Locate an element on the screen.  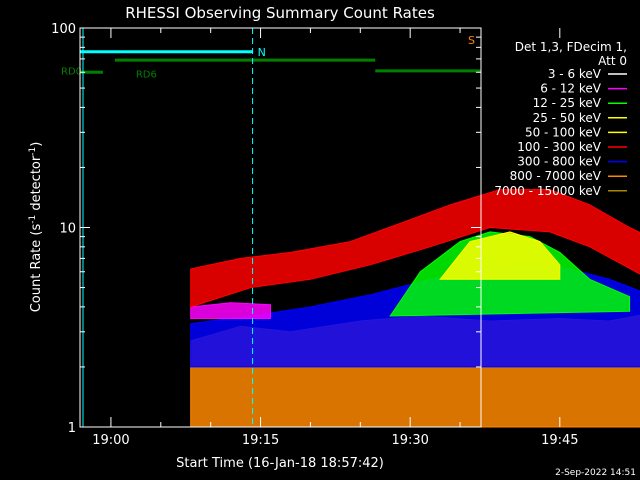
legend-label-1: 6 - 12 keV is located at coordinates (571, 89).